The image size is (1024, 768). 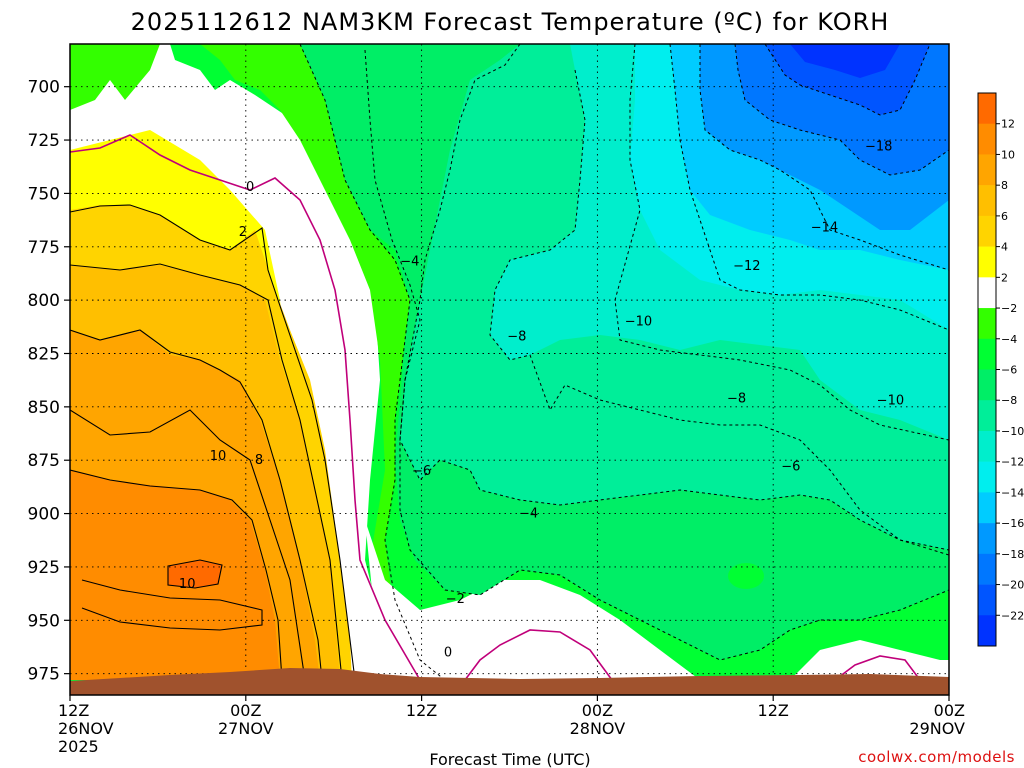 I want to click on colorbar-label: 8, so click(x=1004, y=185).